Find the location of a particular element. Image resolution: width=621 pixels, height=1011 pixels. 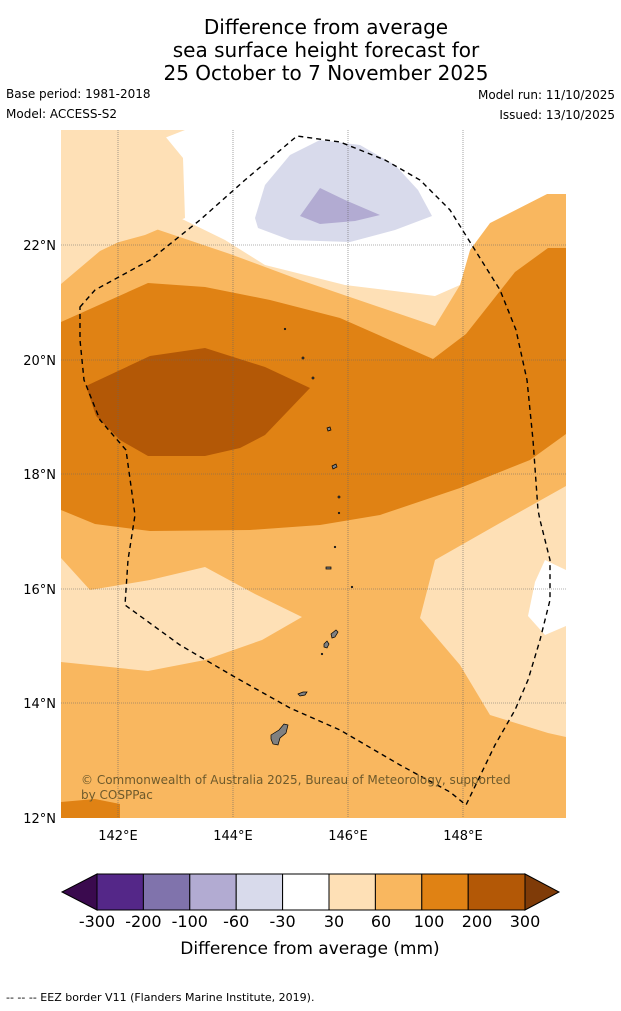

lon-label: 142°E is located at coordinates (118, 836).